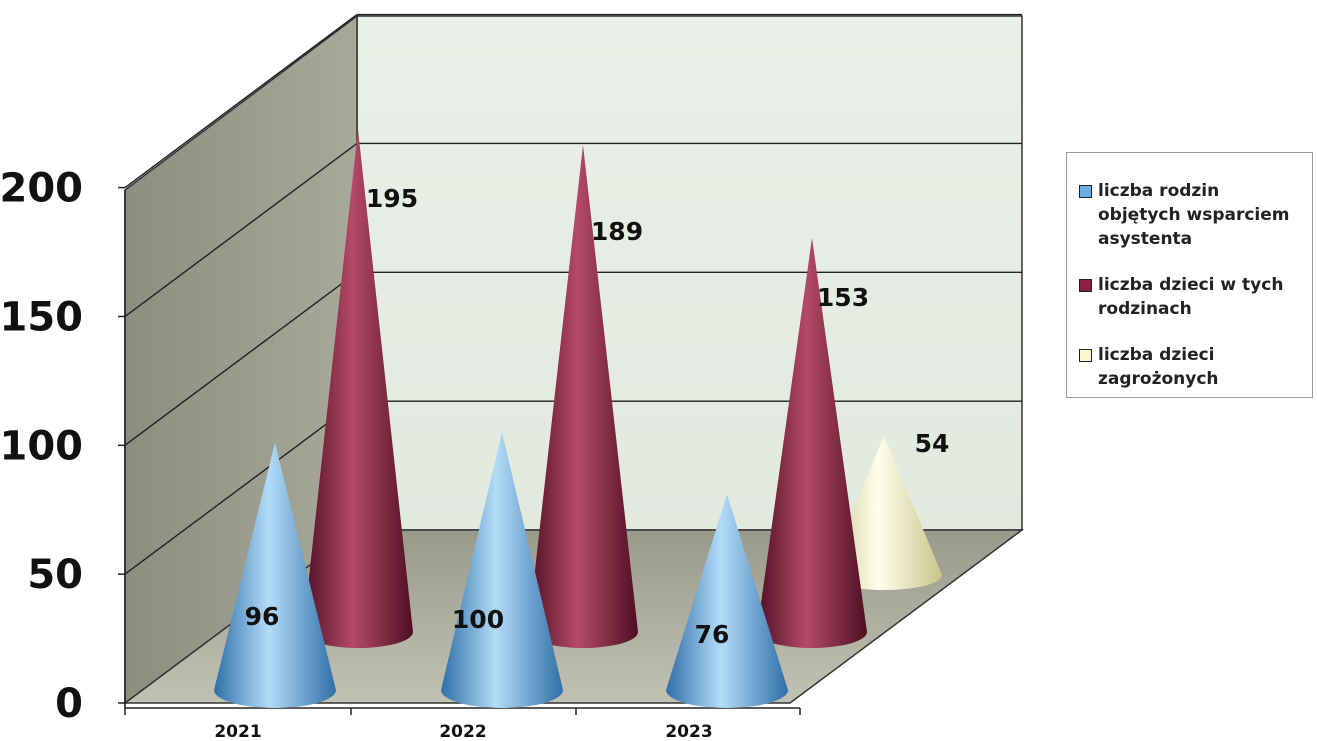 The width and height of the screenshot is (1317, 741). I want to click on data-label: 76, so click(712, 634).